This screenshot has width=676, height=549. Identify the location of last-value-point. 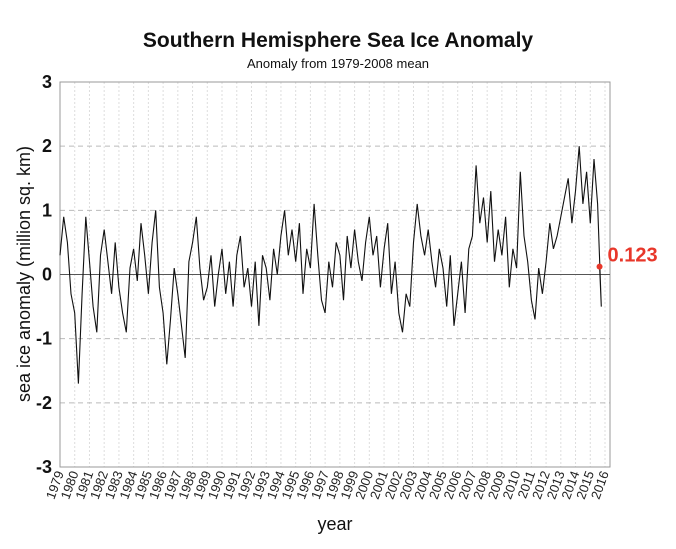
(599, 266).